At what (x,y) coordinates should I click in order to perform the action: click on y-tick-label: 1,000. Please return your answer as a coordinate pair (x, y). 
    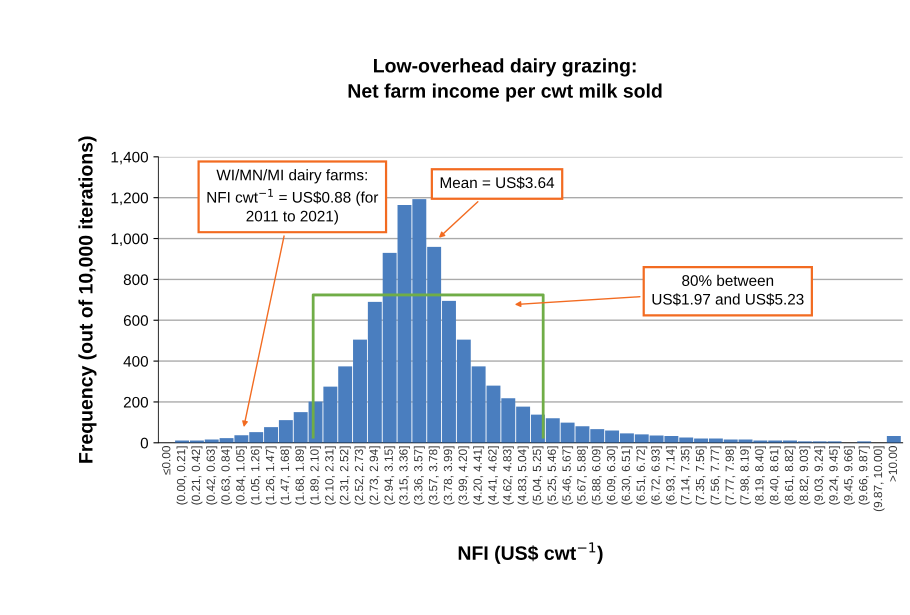
    Looking at the image, I should click on (130, 239).